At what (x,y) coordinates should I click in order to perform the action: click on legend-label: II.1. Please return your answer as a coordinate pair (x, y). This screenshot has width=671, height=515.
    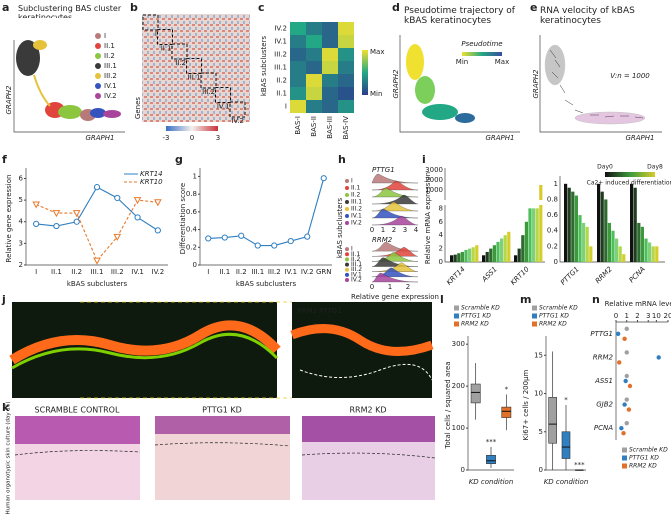
    Looking at the image, I should click on (355, 188).